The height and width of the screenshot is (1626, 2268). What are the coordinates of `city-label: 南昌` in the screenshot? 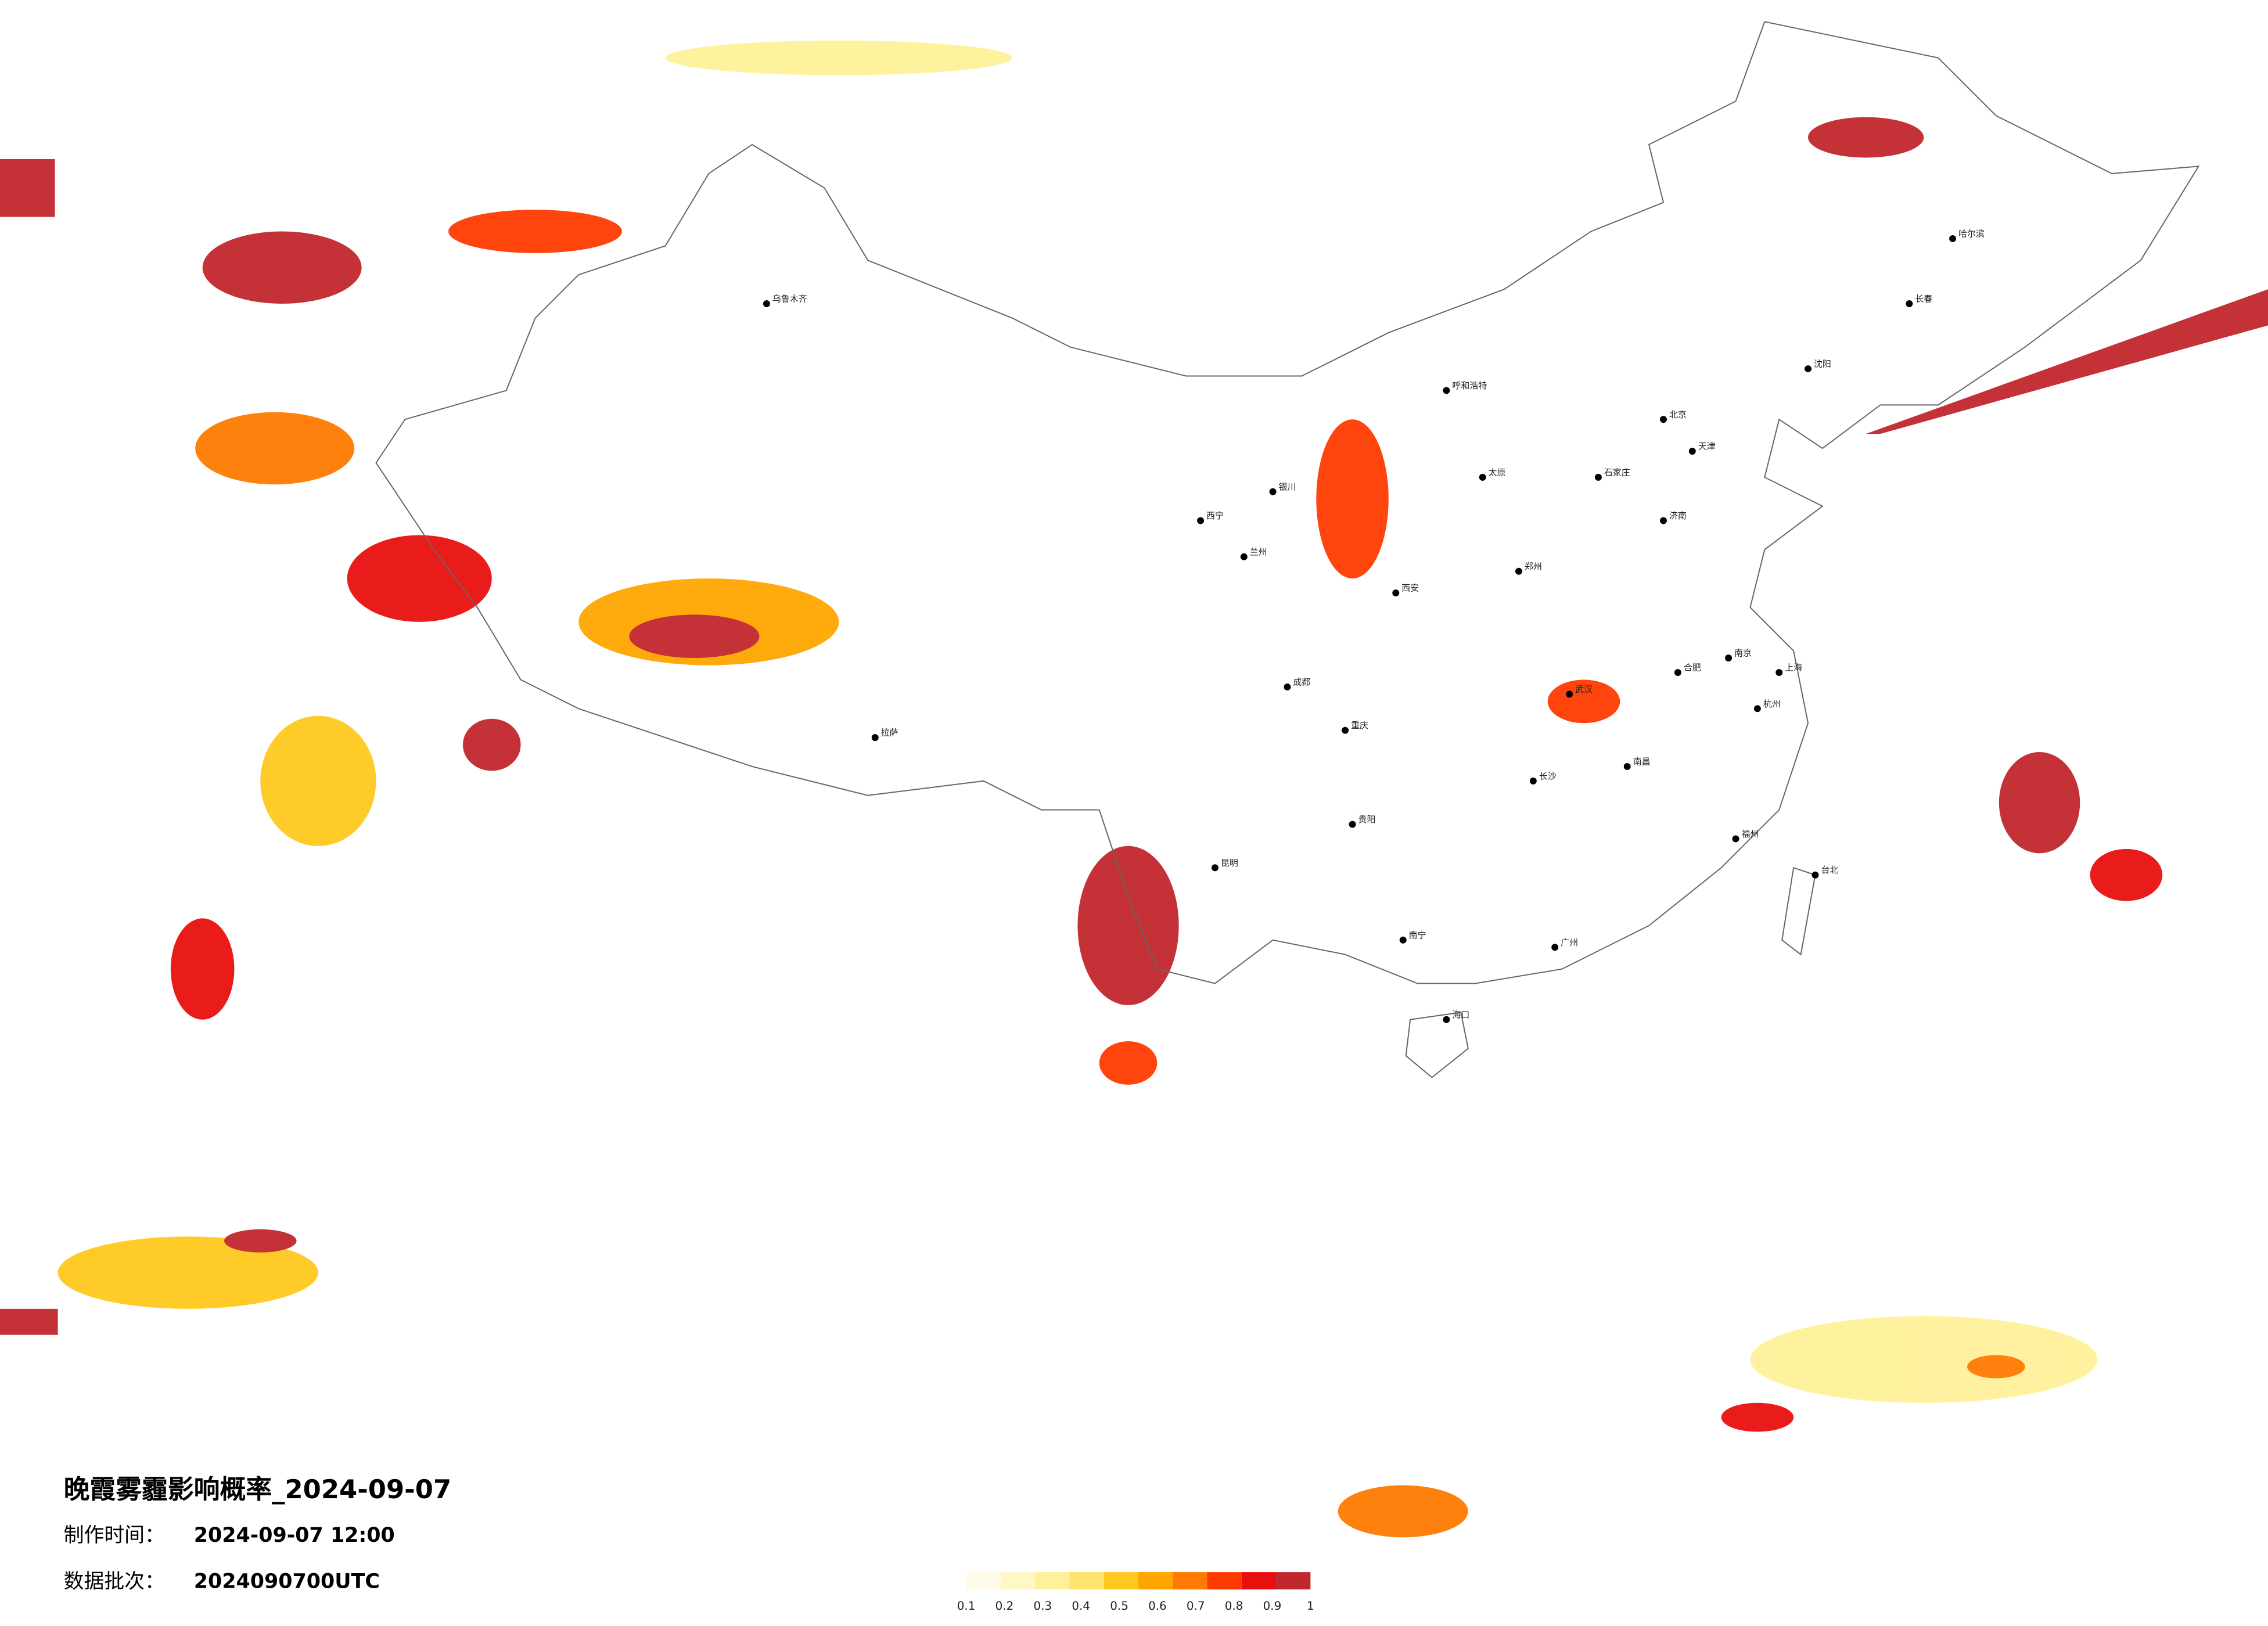 It's located at (1642, 761).